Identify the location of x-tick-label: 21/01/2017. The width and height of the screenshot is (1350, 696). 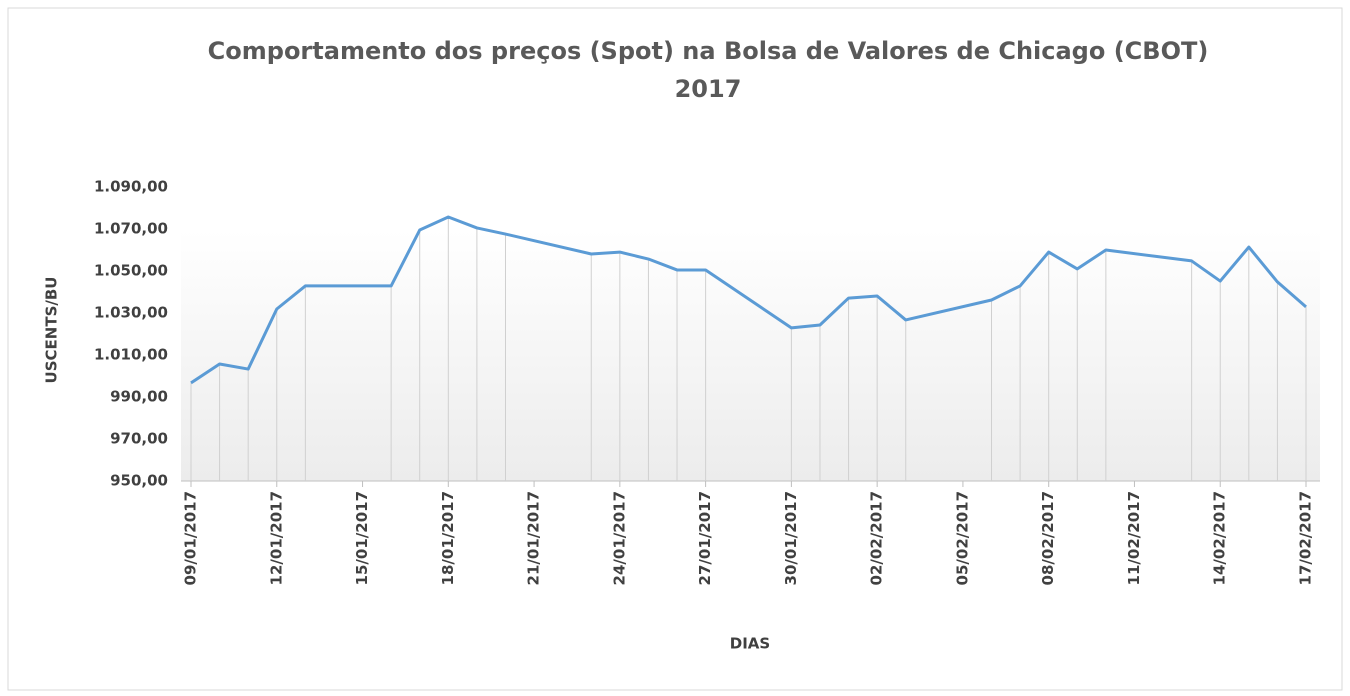
(534, 538).